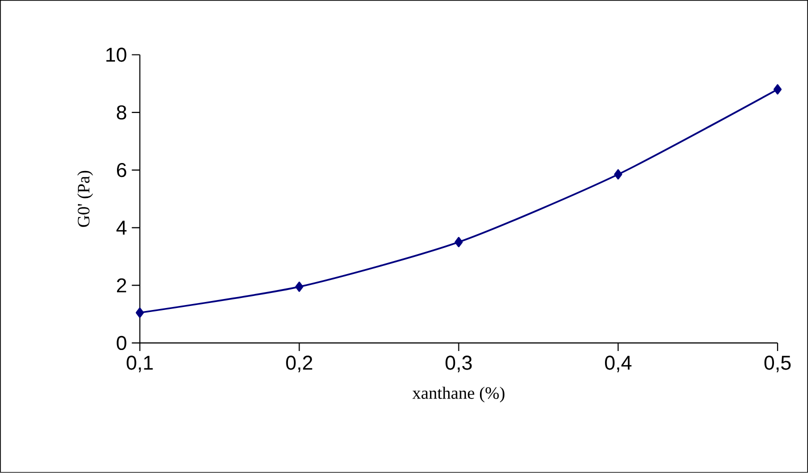 The width and height of the screenshot is (808, 473). What do you see at coordinates (121, 227) in the screenshot?
I see `y-tick-label: 4` at bounding box center [121, 227].